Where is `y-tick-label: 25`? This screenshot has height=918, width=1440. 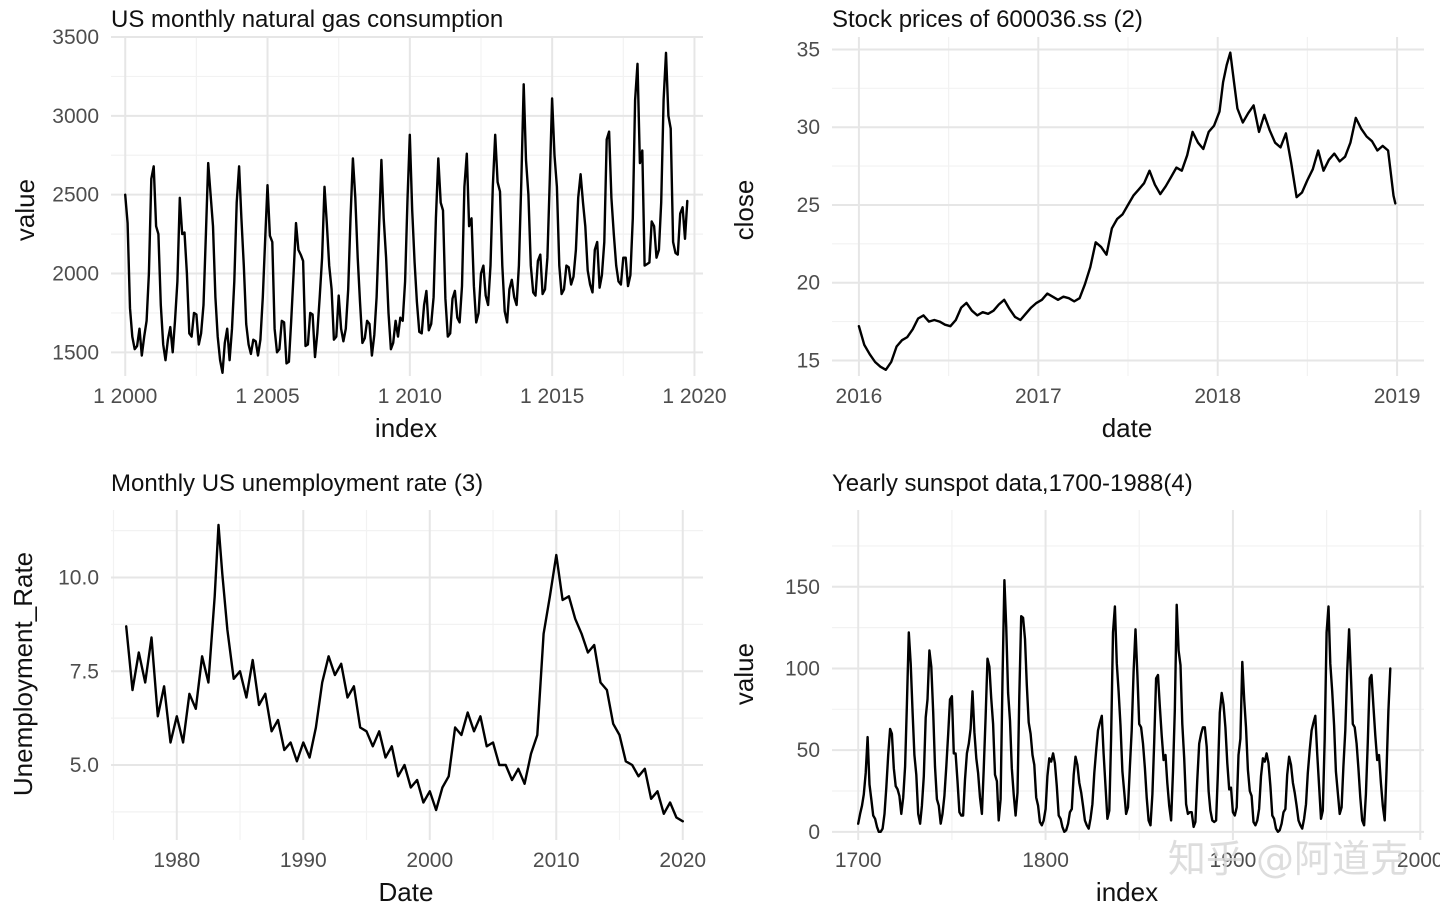 y-tick-label: 25 is located at coordinates (808, 205).